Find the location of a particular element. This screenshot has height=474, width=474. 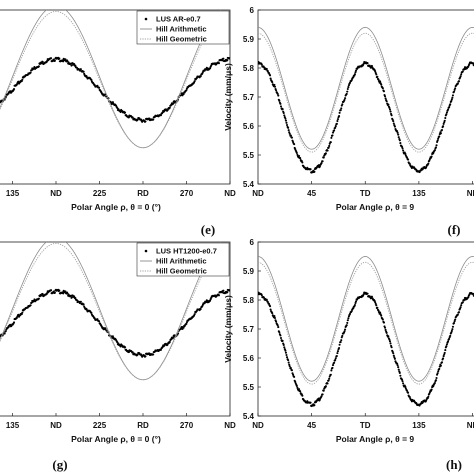

series-lus is located at coordinates (366, 117).